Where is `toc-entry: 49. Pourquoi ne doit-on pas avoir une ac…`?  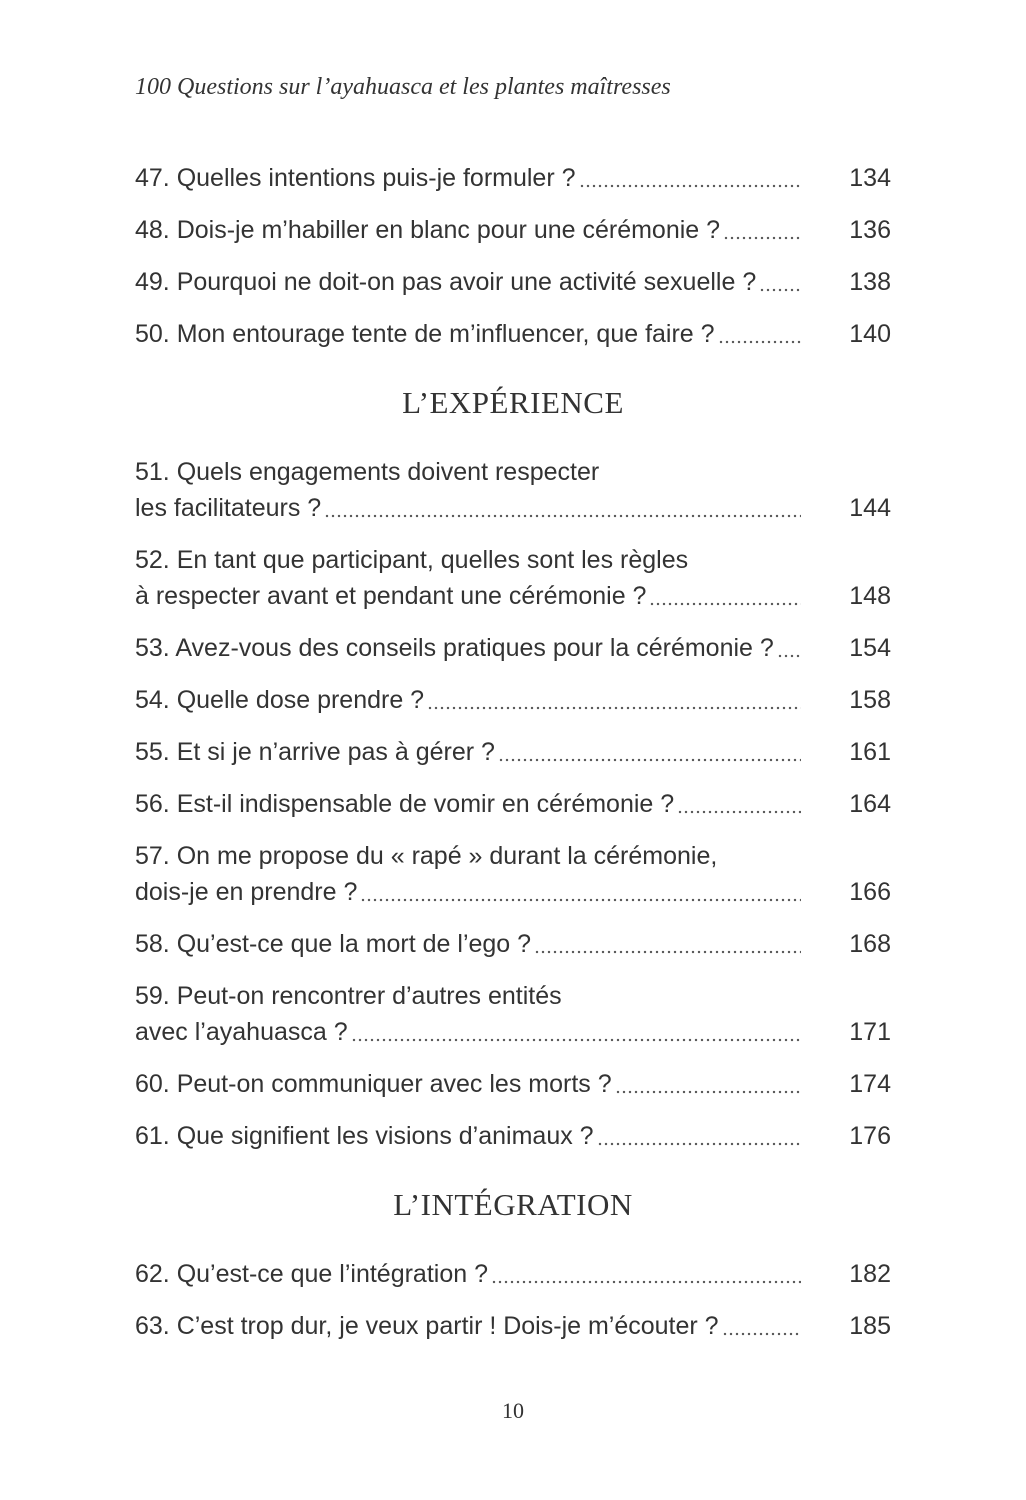 toc-entry: 49. Pourquoi ne doit-on pas avoir une ac… is located at coordinates (513, 282).